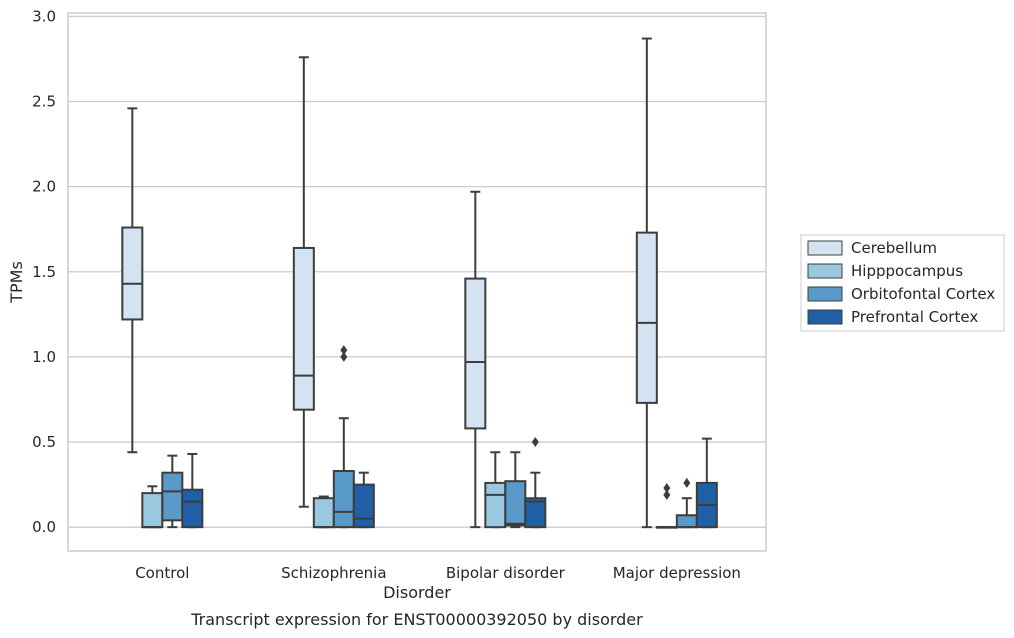  Describe the element at coordinates (677, 573) in the screenshot. I see `x-tick-label: Major depression` at that location.